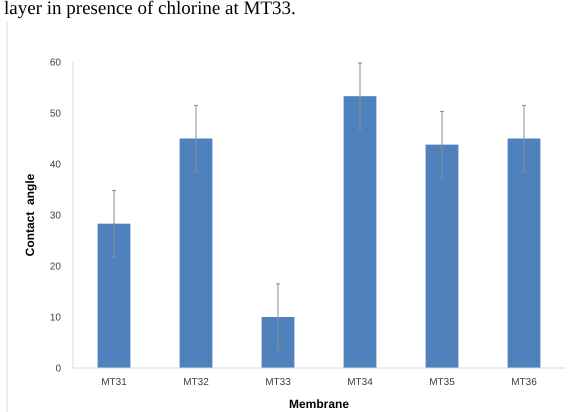 The image size is (582, 412). What do you see at coordinates (442, 382) in the screenshot?
I see `x-tick-label: MT35` at bounding box center [442, 382].